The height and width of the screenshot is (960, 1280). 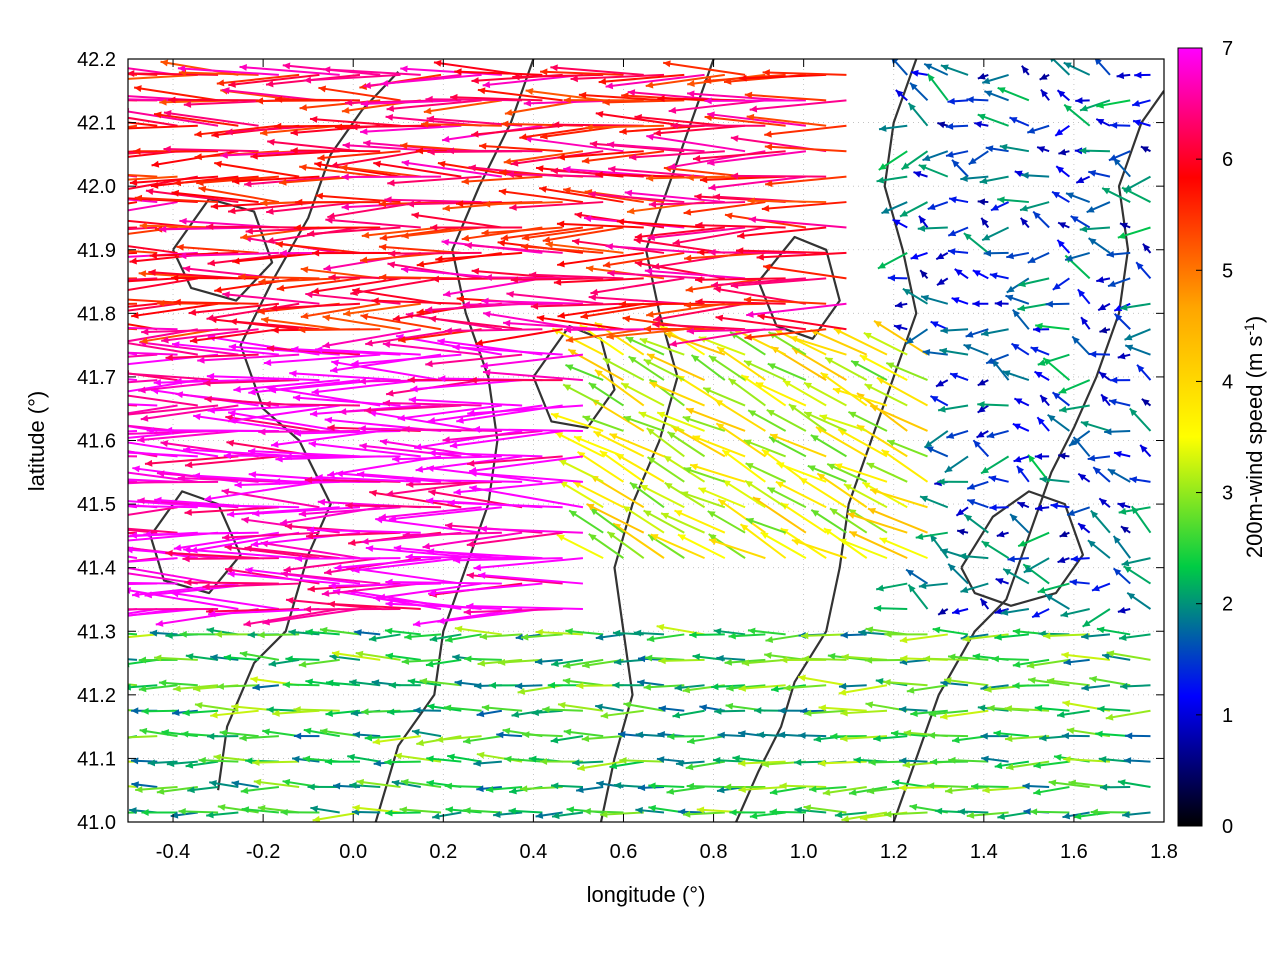 I want to click on x-tick-label: 1.2, so click(x=894, y=852).